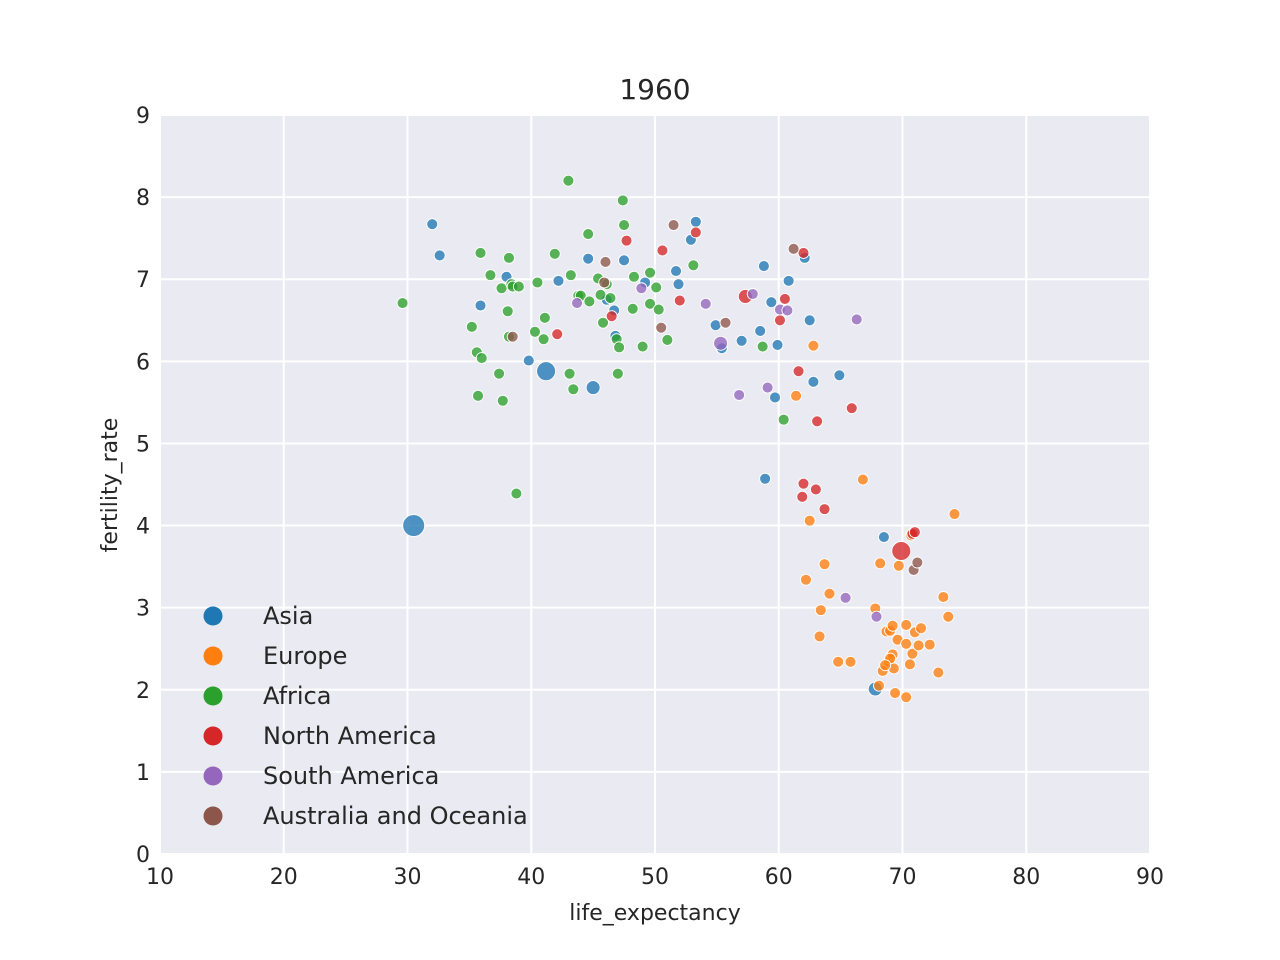  Describe the element at coordinates (143, 116) in the screenshot. I see `y-tick-label: 9` at that location.